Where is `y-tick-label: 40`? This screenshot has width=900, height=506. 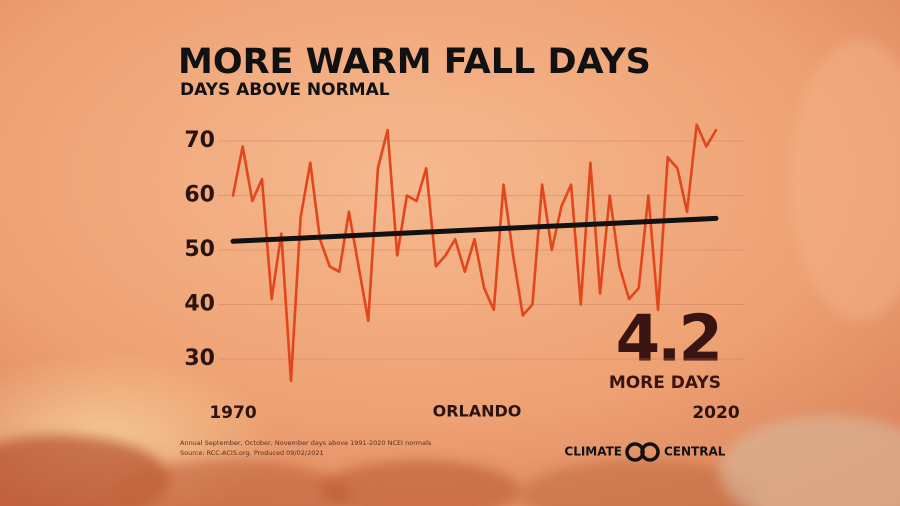
y-tick-label: 40 is located at coordinates (199, 304).